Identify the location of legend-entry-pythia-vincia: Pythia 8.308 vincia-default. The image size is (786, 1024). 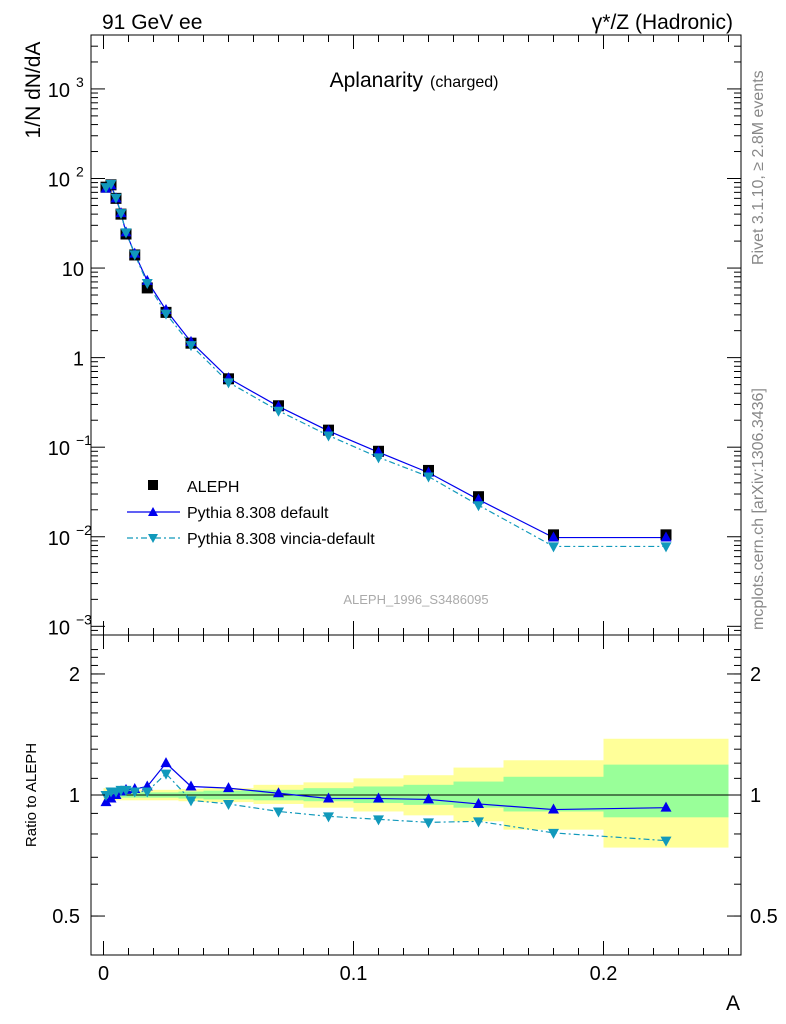
(251, 539).